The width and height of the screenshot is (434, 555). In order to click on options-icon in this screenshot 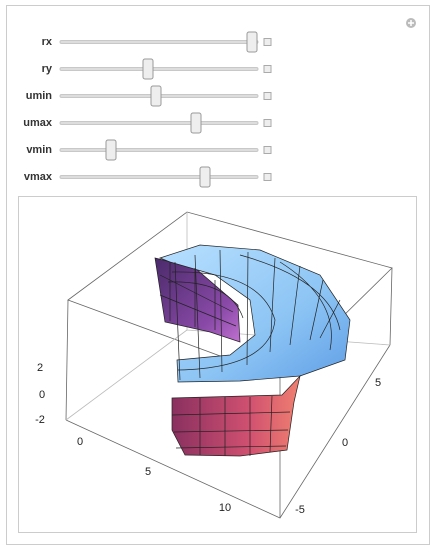, I will do `click(411, 23)`.